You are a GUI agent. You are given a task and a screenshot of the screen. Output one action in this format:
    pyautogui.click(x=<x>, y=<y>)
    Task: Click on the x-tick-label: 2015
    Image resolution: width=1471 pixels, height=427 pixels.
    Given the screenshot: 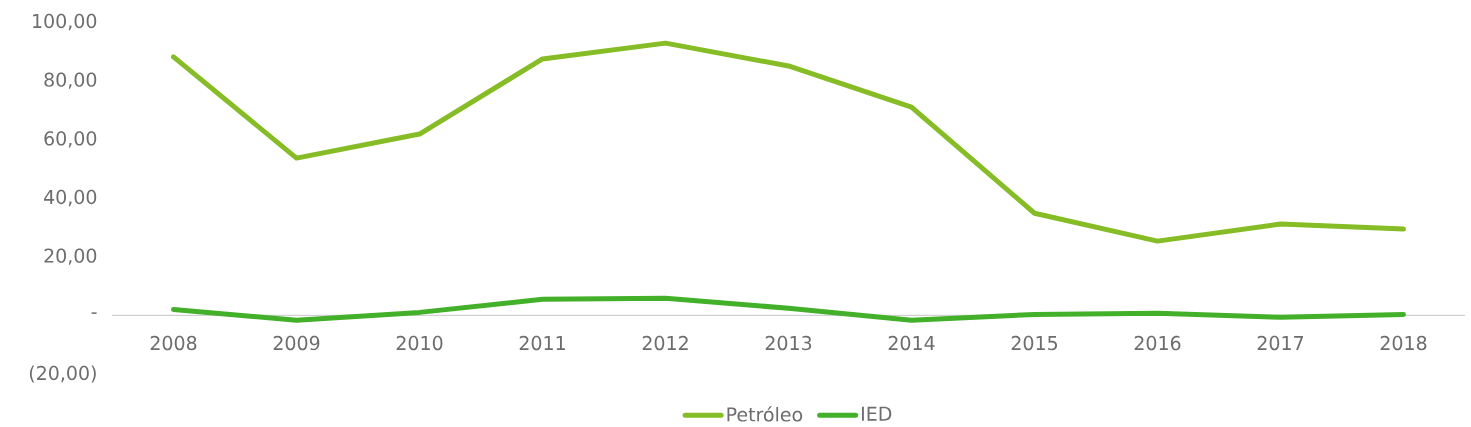 What is the action you would take?
    pyautogui.click(x=1034, y=343)
    